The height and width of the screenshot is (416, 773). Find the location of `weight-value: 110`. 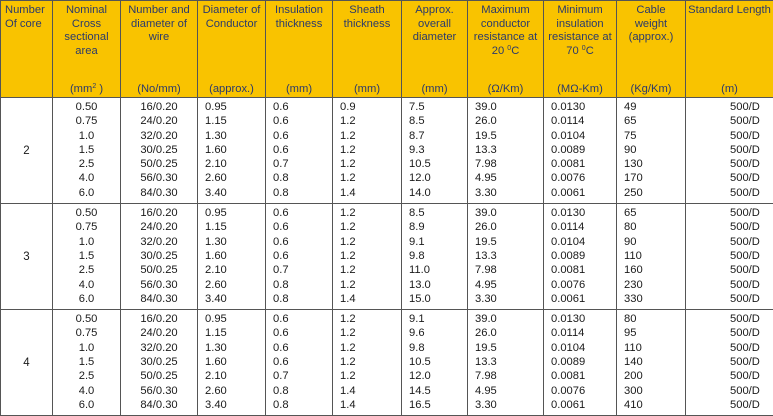

weight-value: 110 is located at coordinates (654, 348).